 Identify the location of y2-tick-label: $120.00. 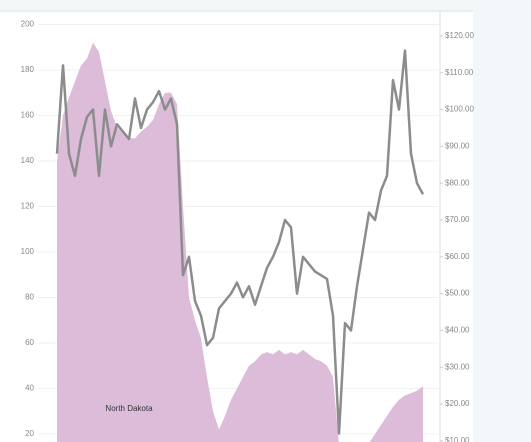
(459, 35).